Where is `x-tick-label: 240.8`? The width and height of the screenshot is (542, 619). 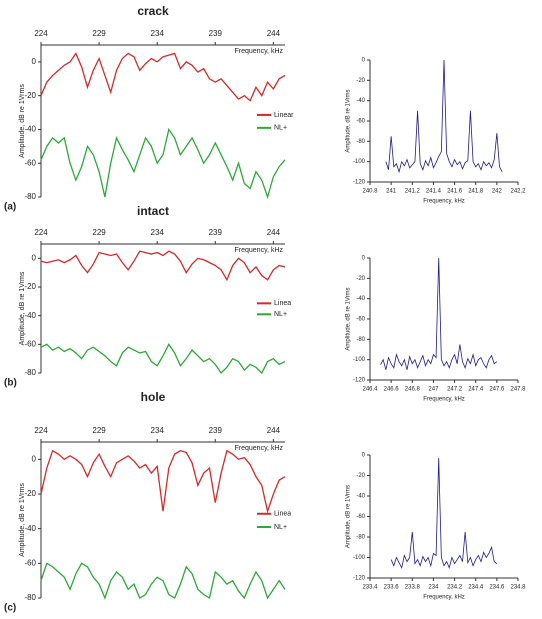
x-tick-label: 240.8 is located at coordinates (370, 192).